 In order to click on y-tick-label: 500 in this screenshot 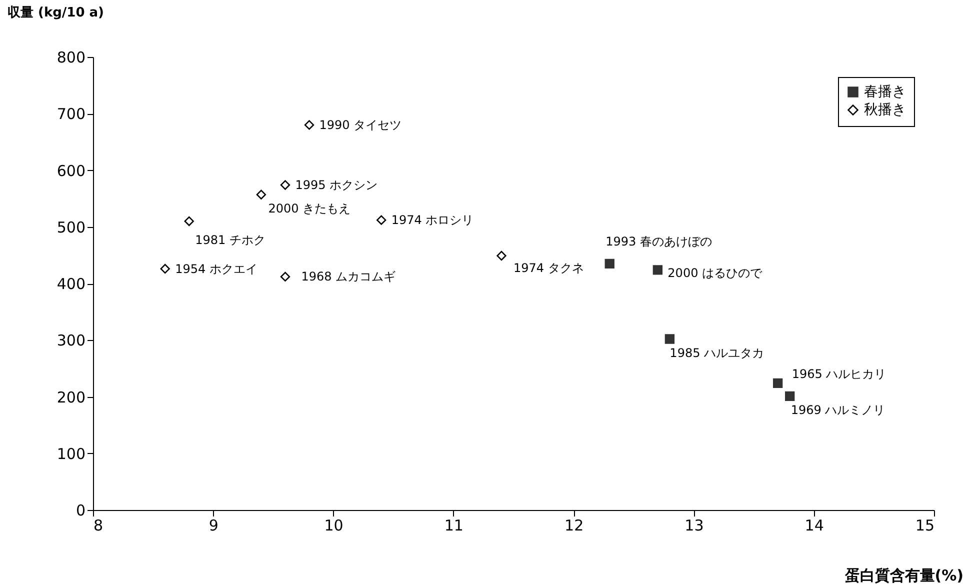, I will do `click(71, 227)`.